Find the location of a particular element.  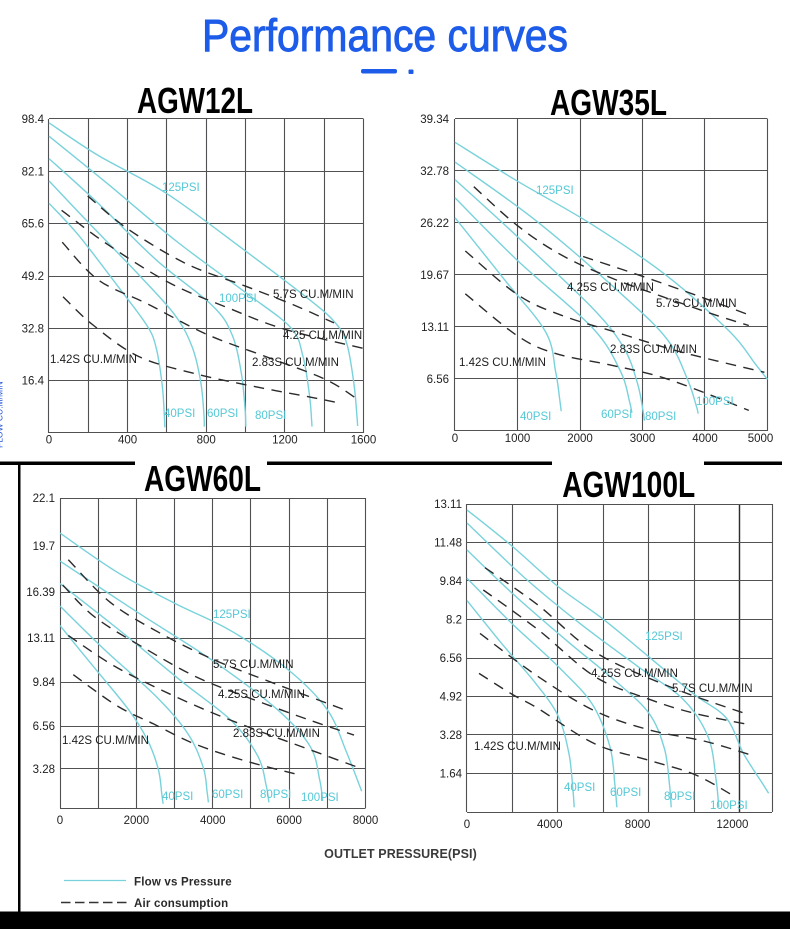

svg-text: 400 is located at coordinates (127, 441).